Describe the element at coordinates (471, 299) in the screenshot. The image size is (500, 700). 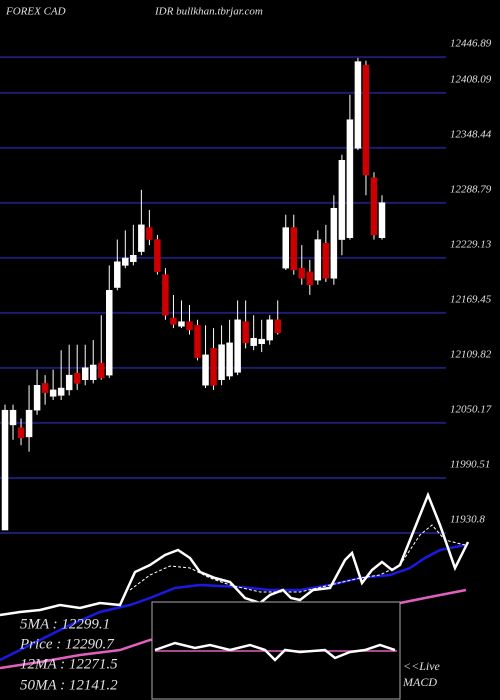
I see `y-tick-label: 12169.45` at that location.